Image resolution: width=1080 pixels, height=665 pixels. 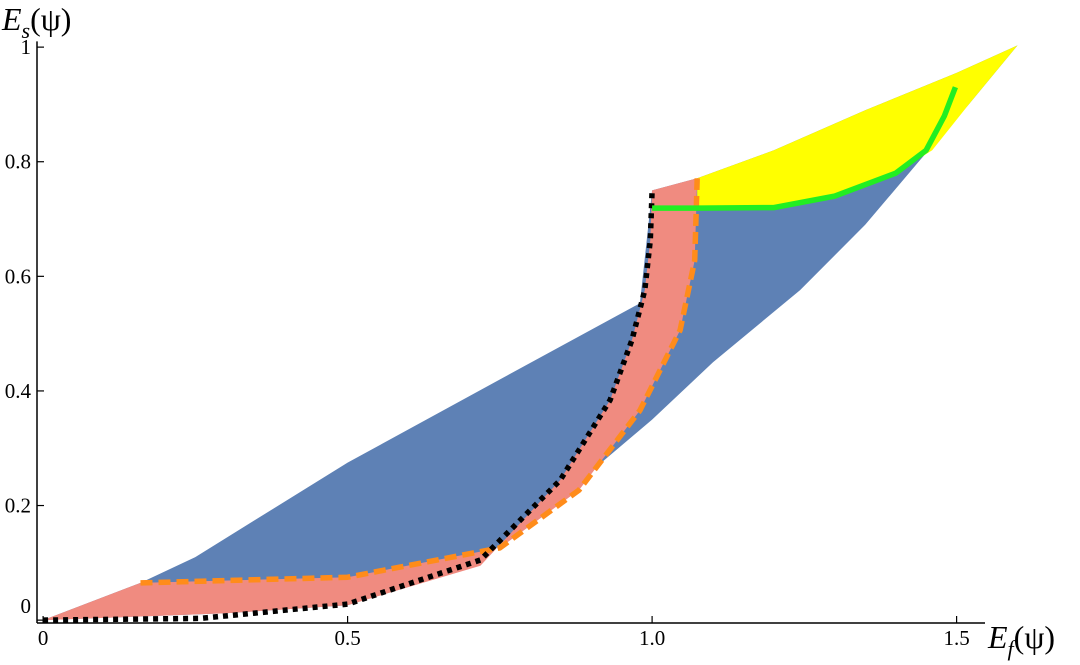 What do you see at coordinates (26, 47) in the screenshot?
I see `y-tick-label: 1` at bounding box center [26, 47].